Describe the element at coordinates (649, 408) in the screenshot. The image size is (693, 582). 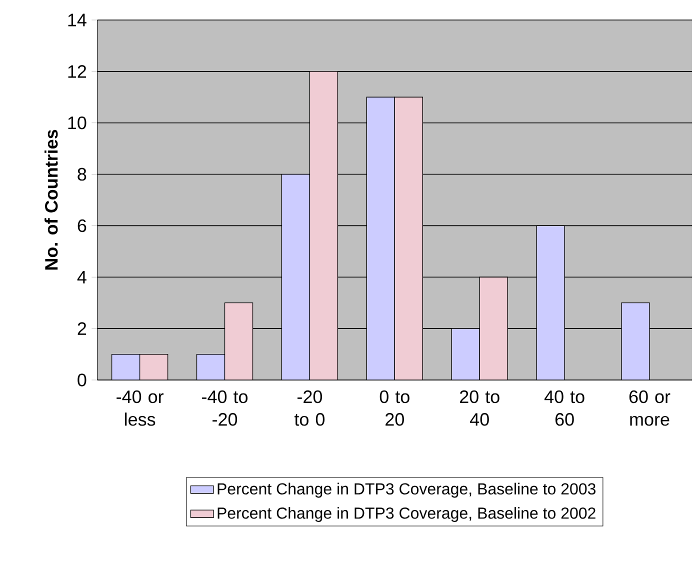
I see `x-tick-label: 60 or more` at that location.